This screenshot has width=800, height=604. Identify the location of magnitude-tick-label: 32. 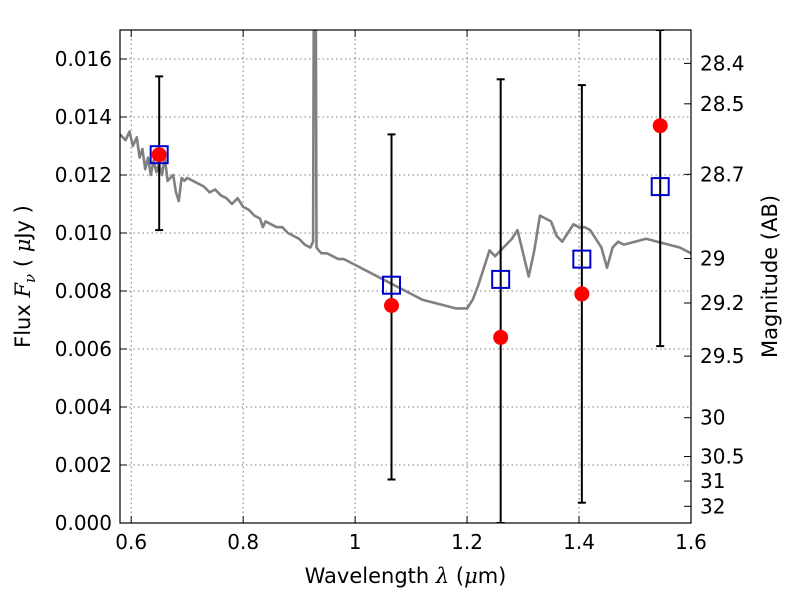
(712, 506).